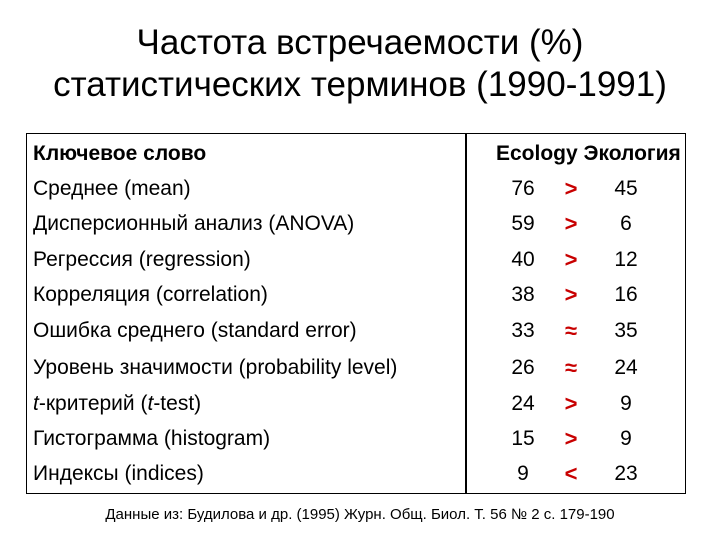 This screenshot has width=720, height=540. What do you see at coordinates (356, 439) in the screenshot?
I see `table-row: Гистограмма (histogram) 15 > 9` at bounding box center [356, 439].